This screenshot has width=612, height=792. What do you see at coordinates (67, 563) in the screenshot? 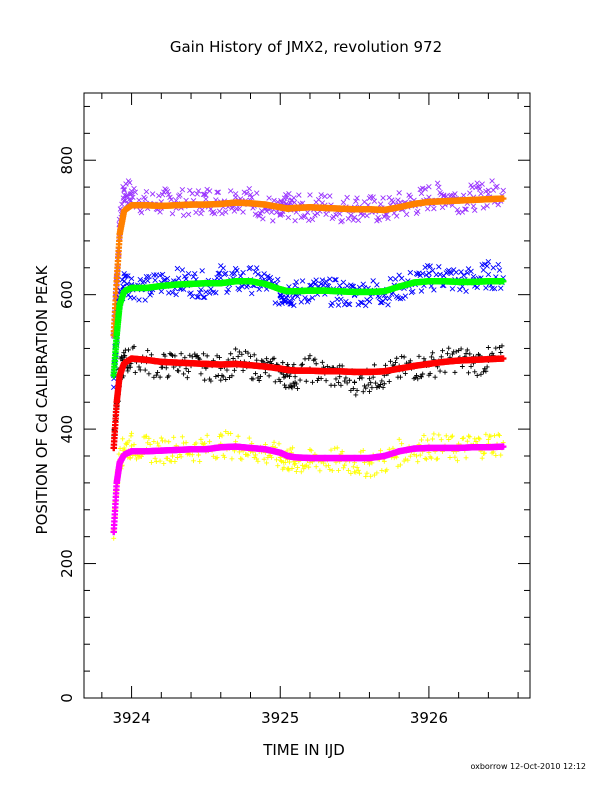
I see `y-tick-label: 200` at bounding box center [67, 563].